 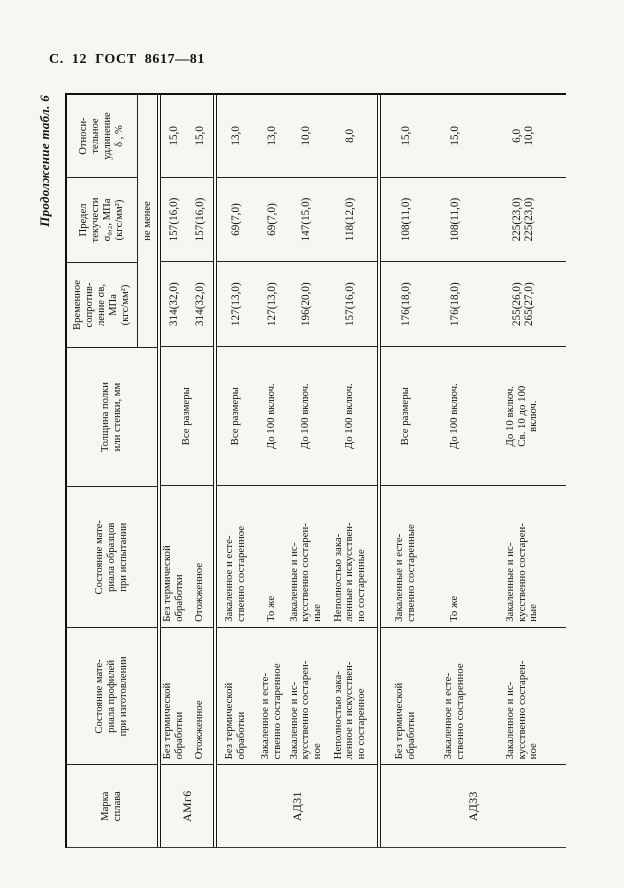 I want to click on cell-elongation: 10,0, so click(x=306, y=136).